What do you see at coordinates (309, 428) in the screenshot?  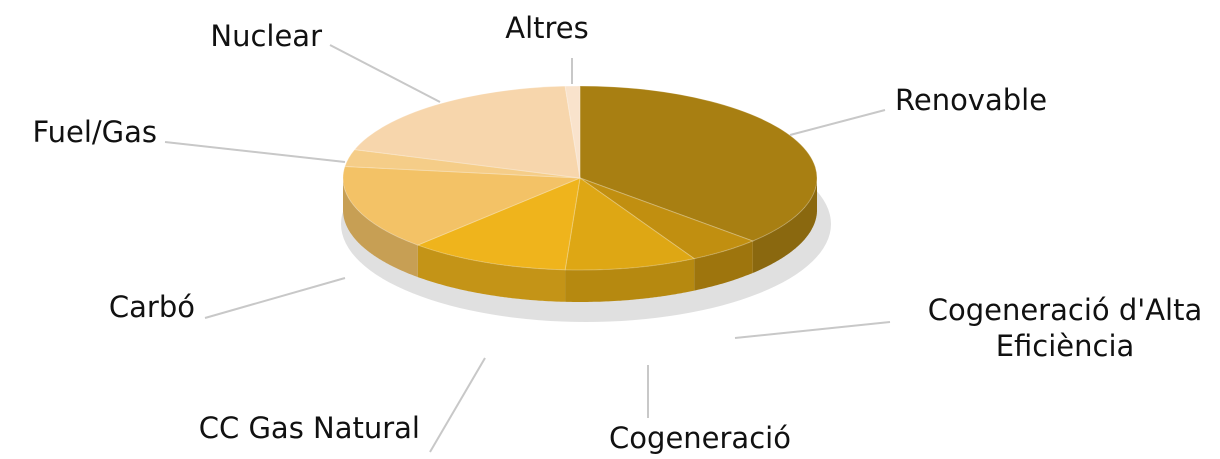 I see `slice-label: CC Gas Natural` at bounding box center [309, 428].